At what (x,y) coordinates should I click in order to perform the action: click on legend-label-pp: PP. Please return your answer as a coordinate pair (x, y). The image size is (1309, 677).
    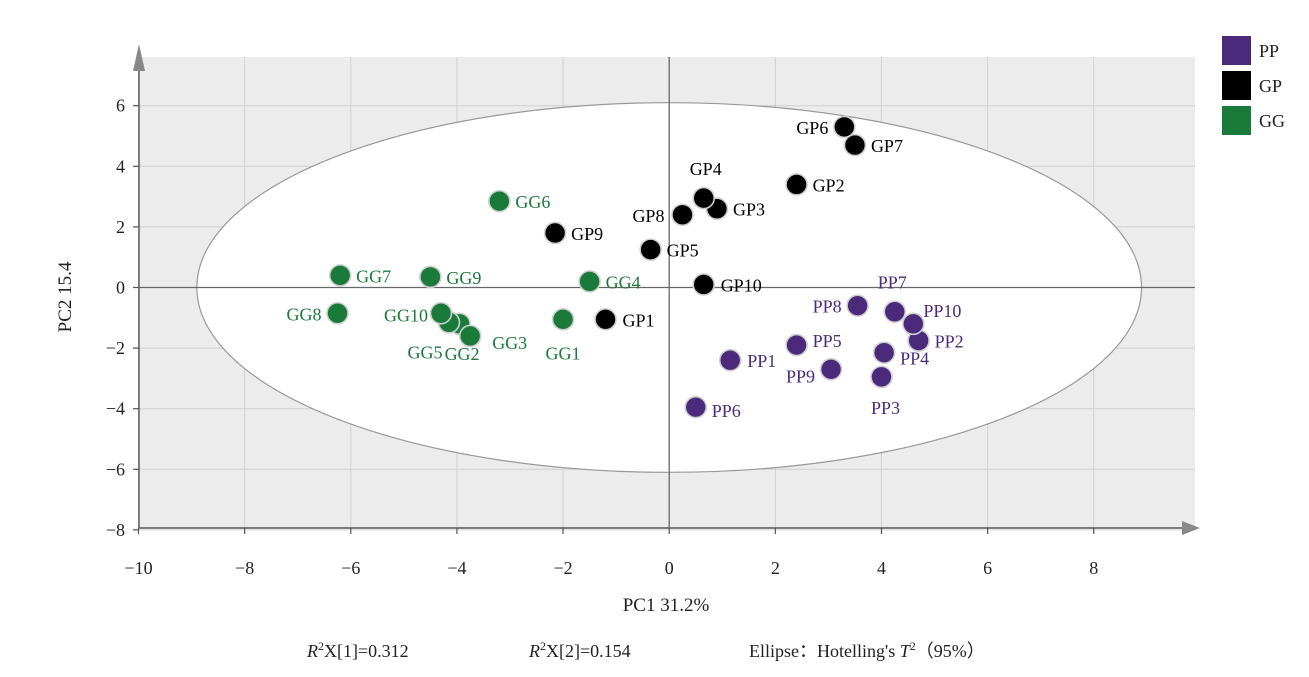
    Looking at the image, I should click on (1269, 51).